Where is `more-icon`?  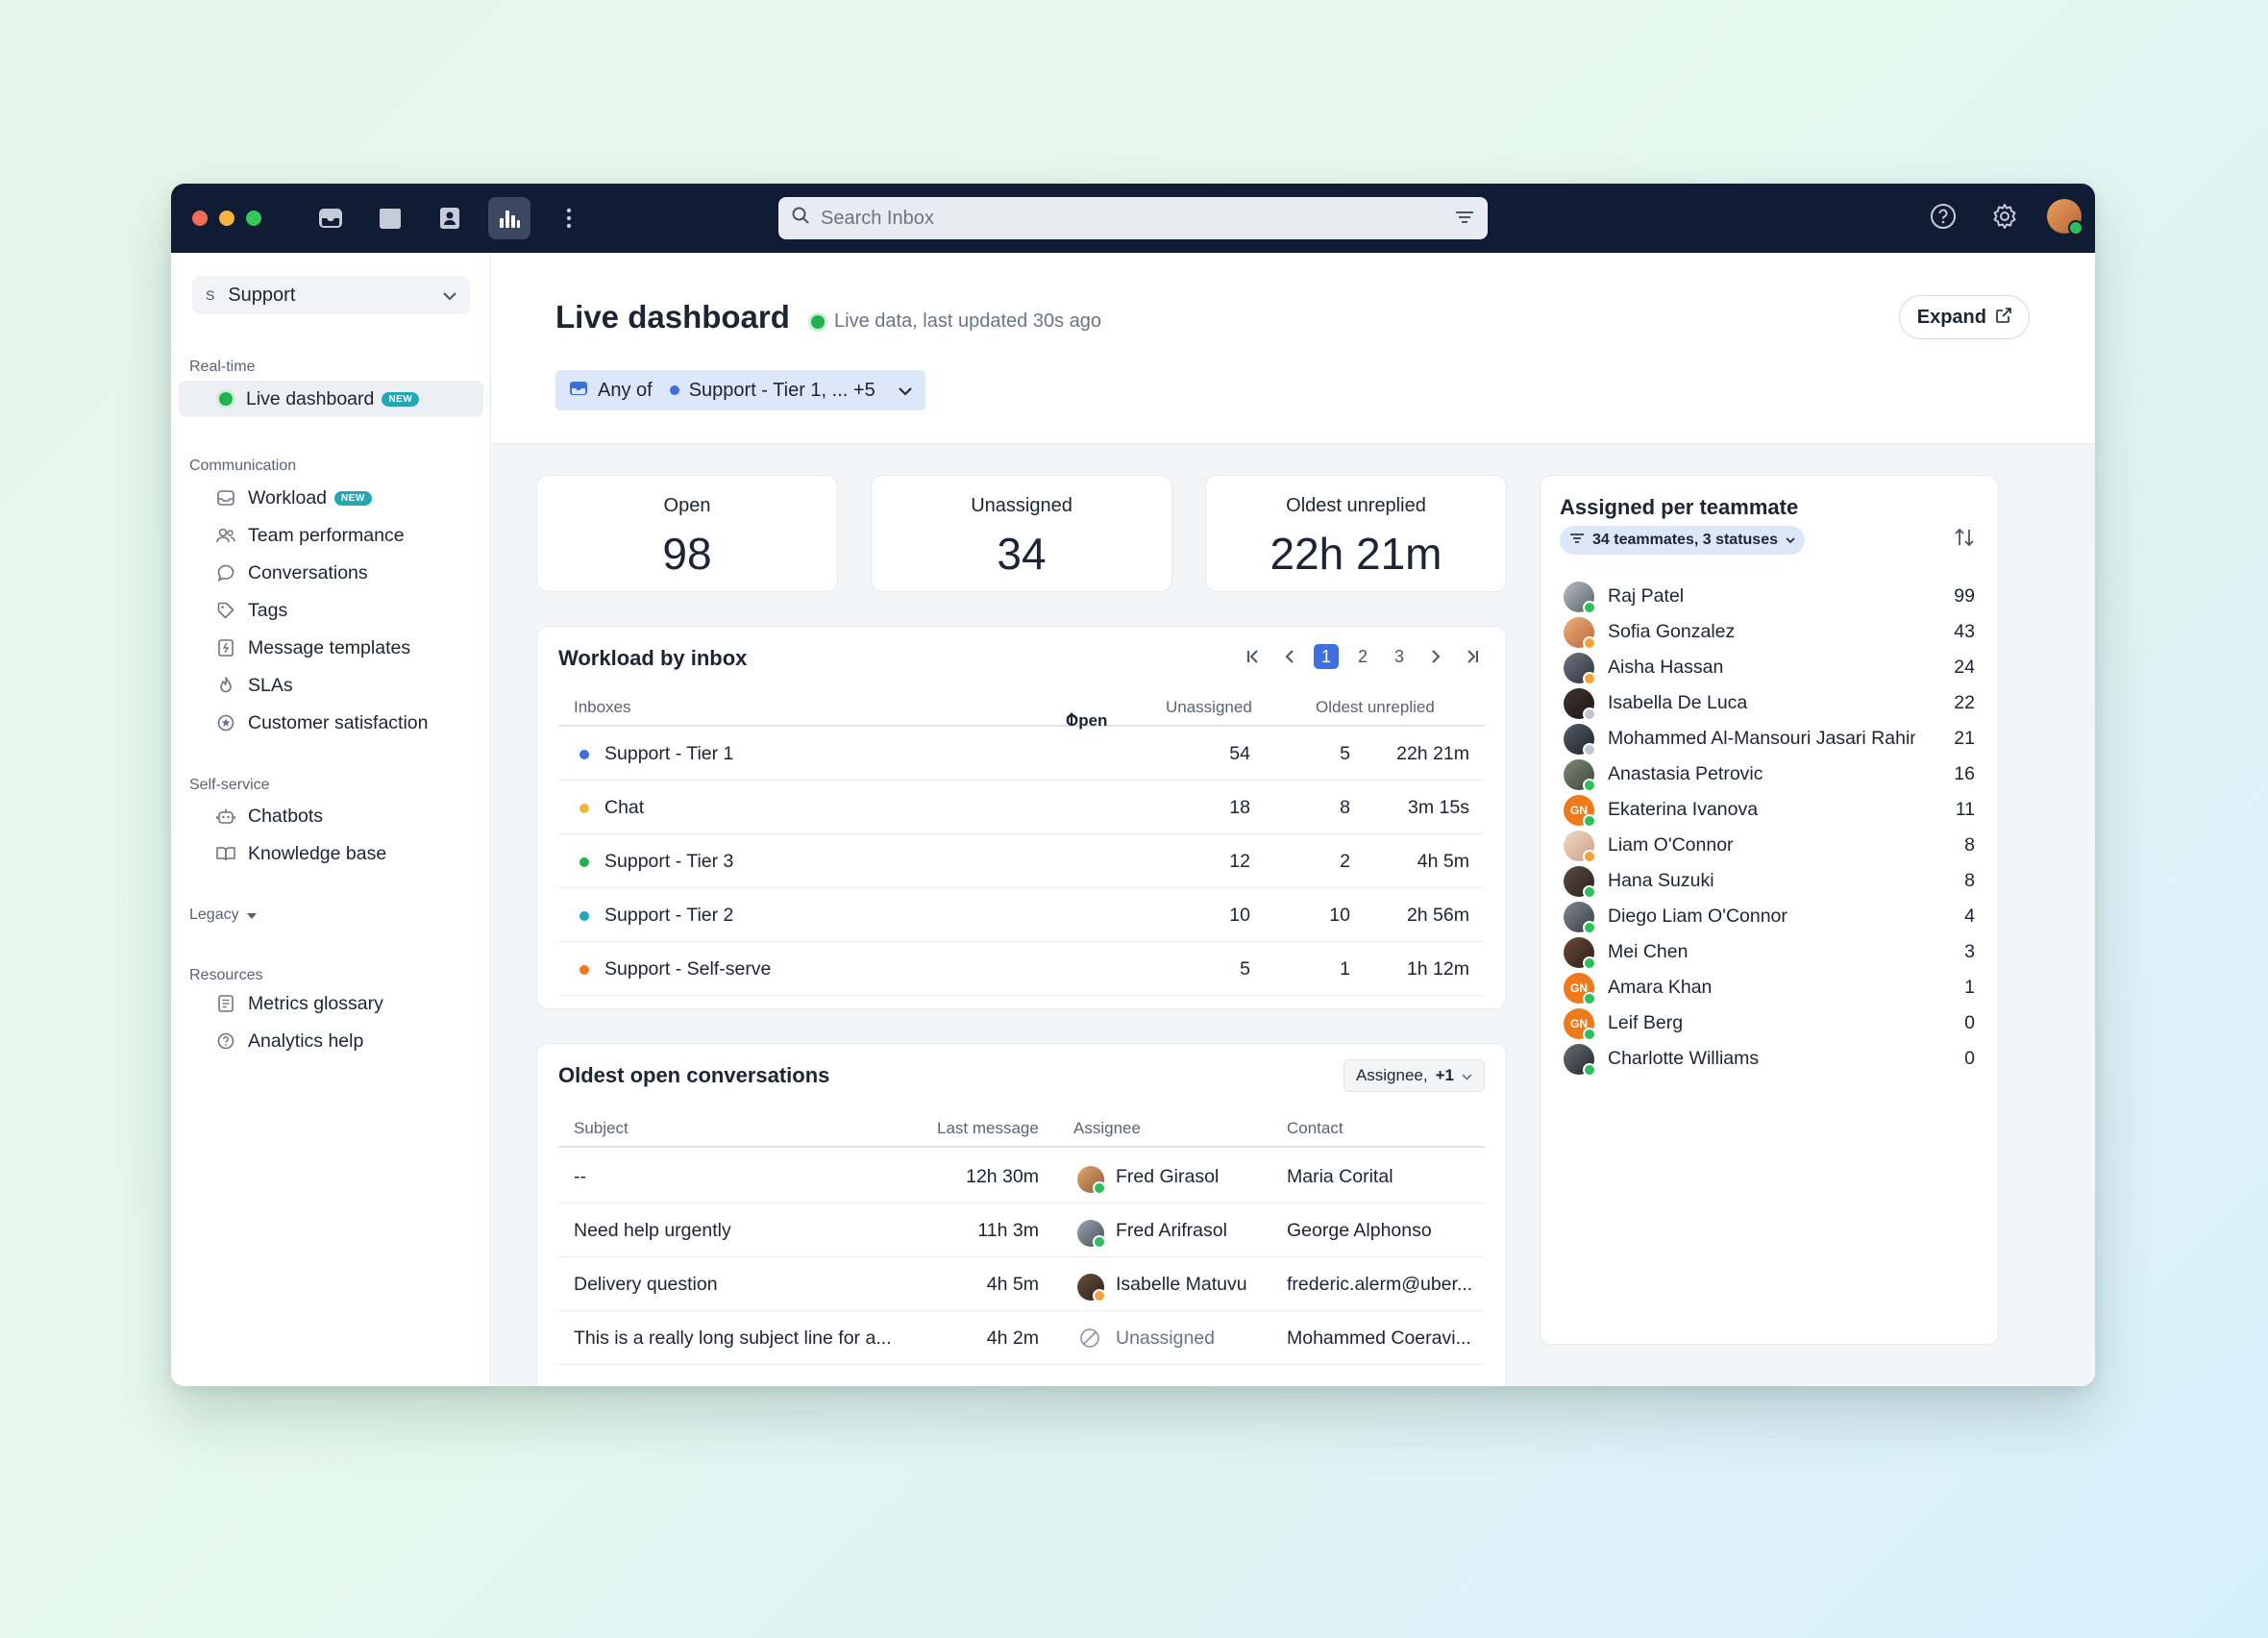
more-icon is located at coordinates (569, 218).